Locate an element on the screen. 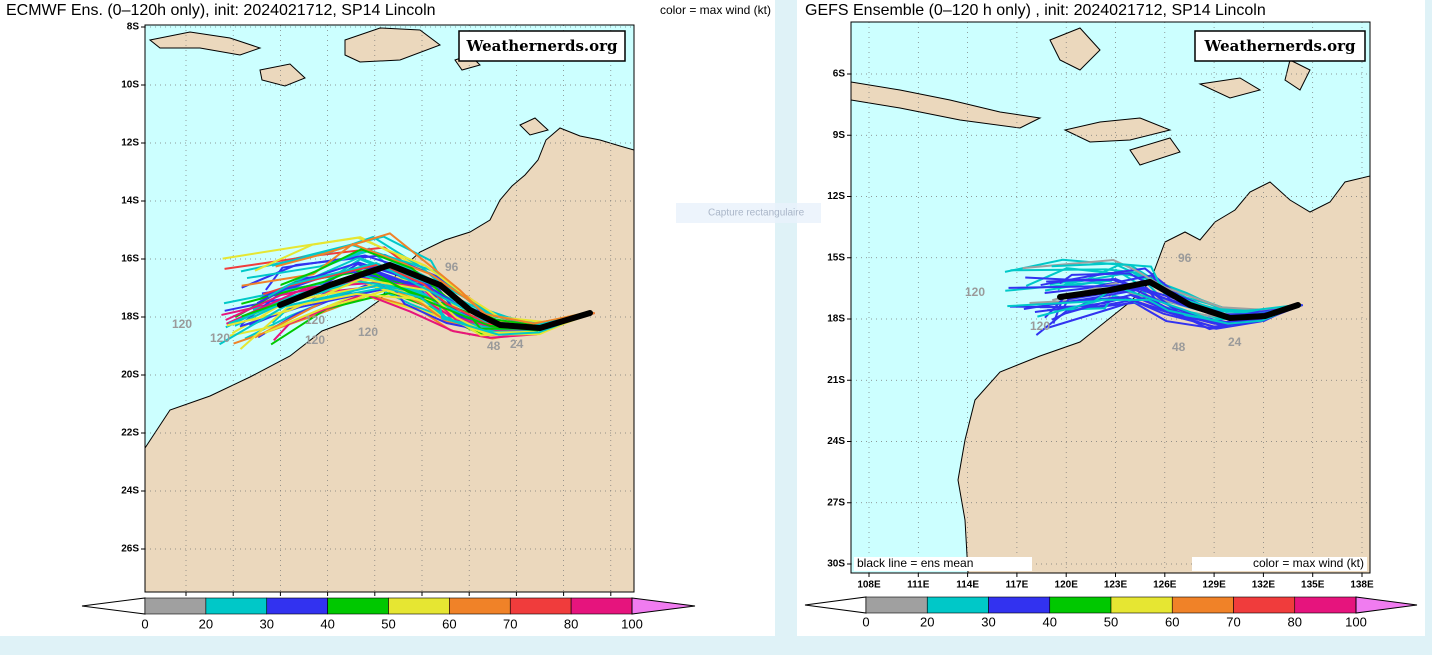  track-label: 48 is located at coordinates (1179, 347).